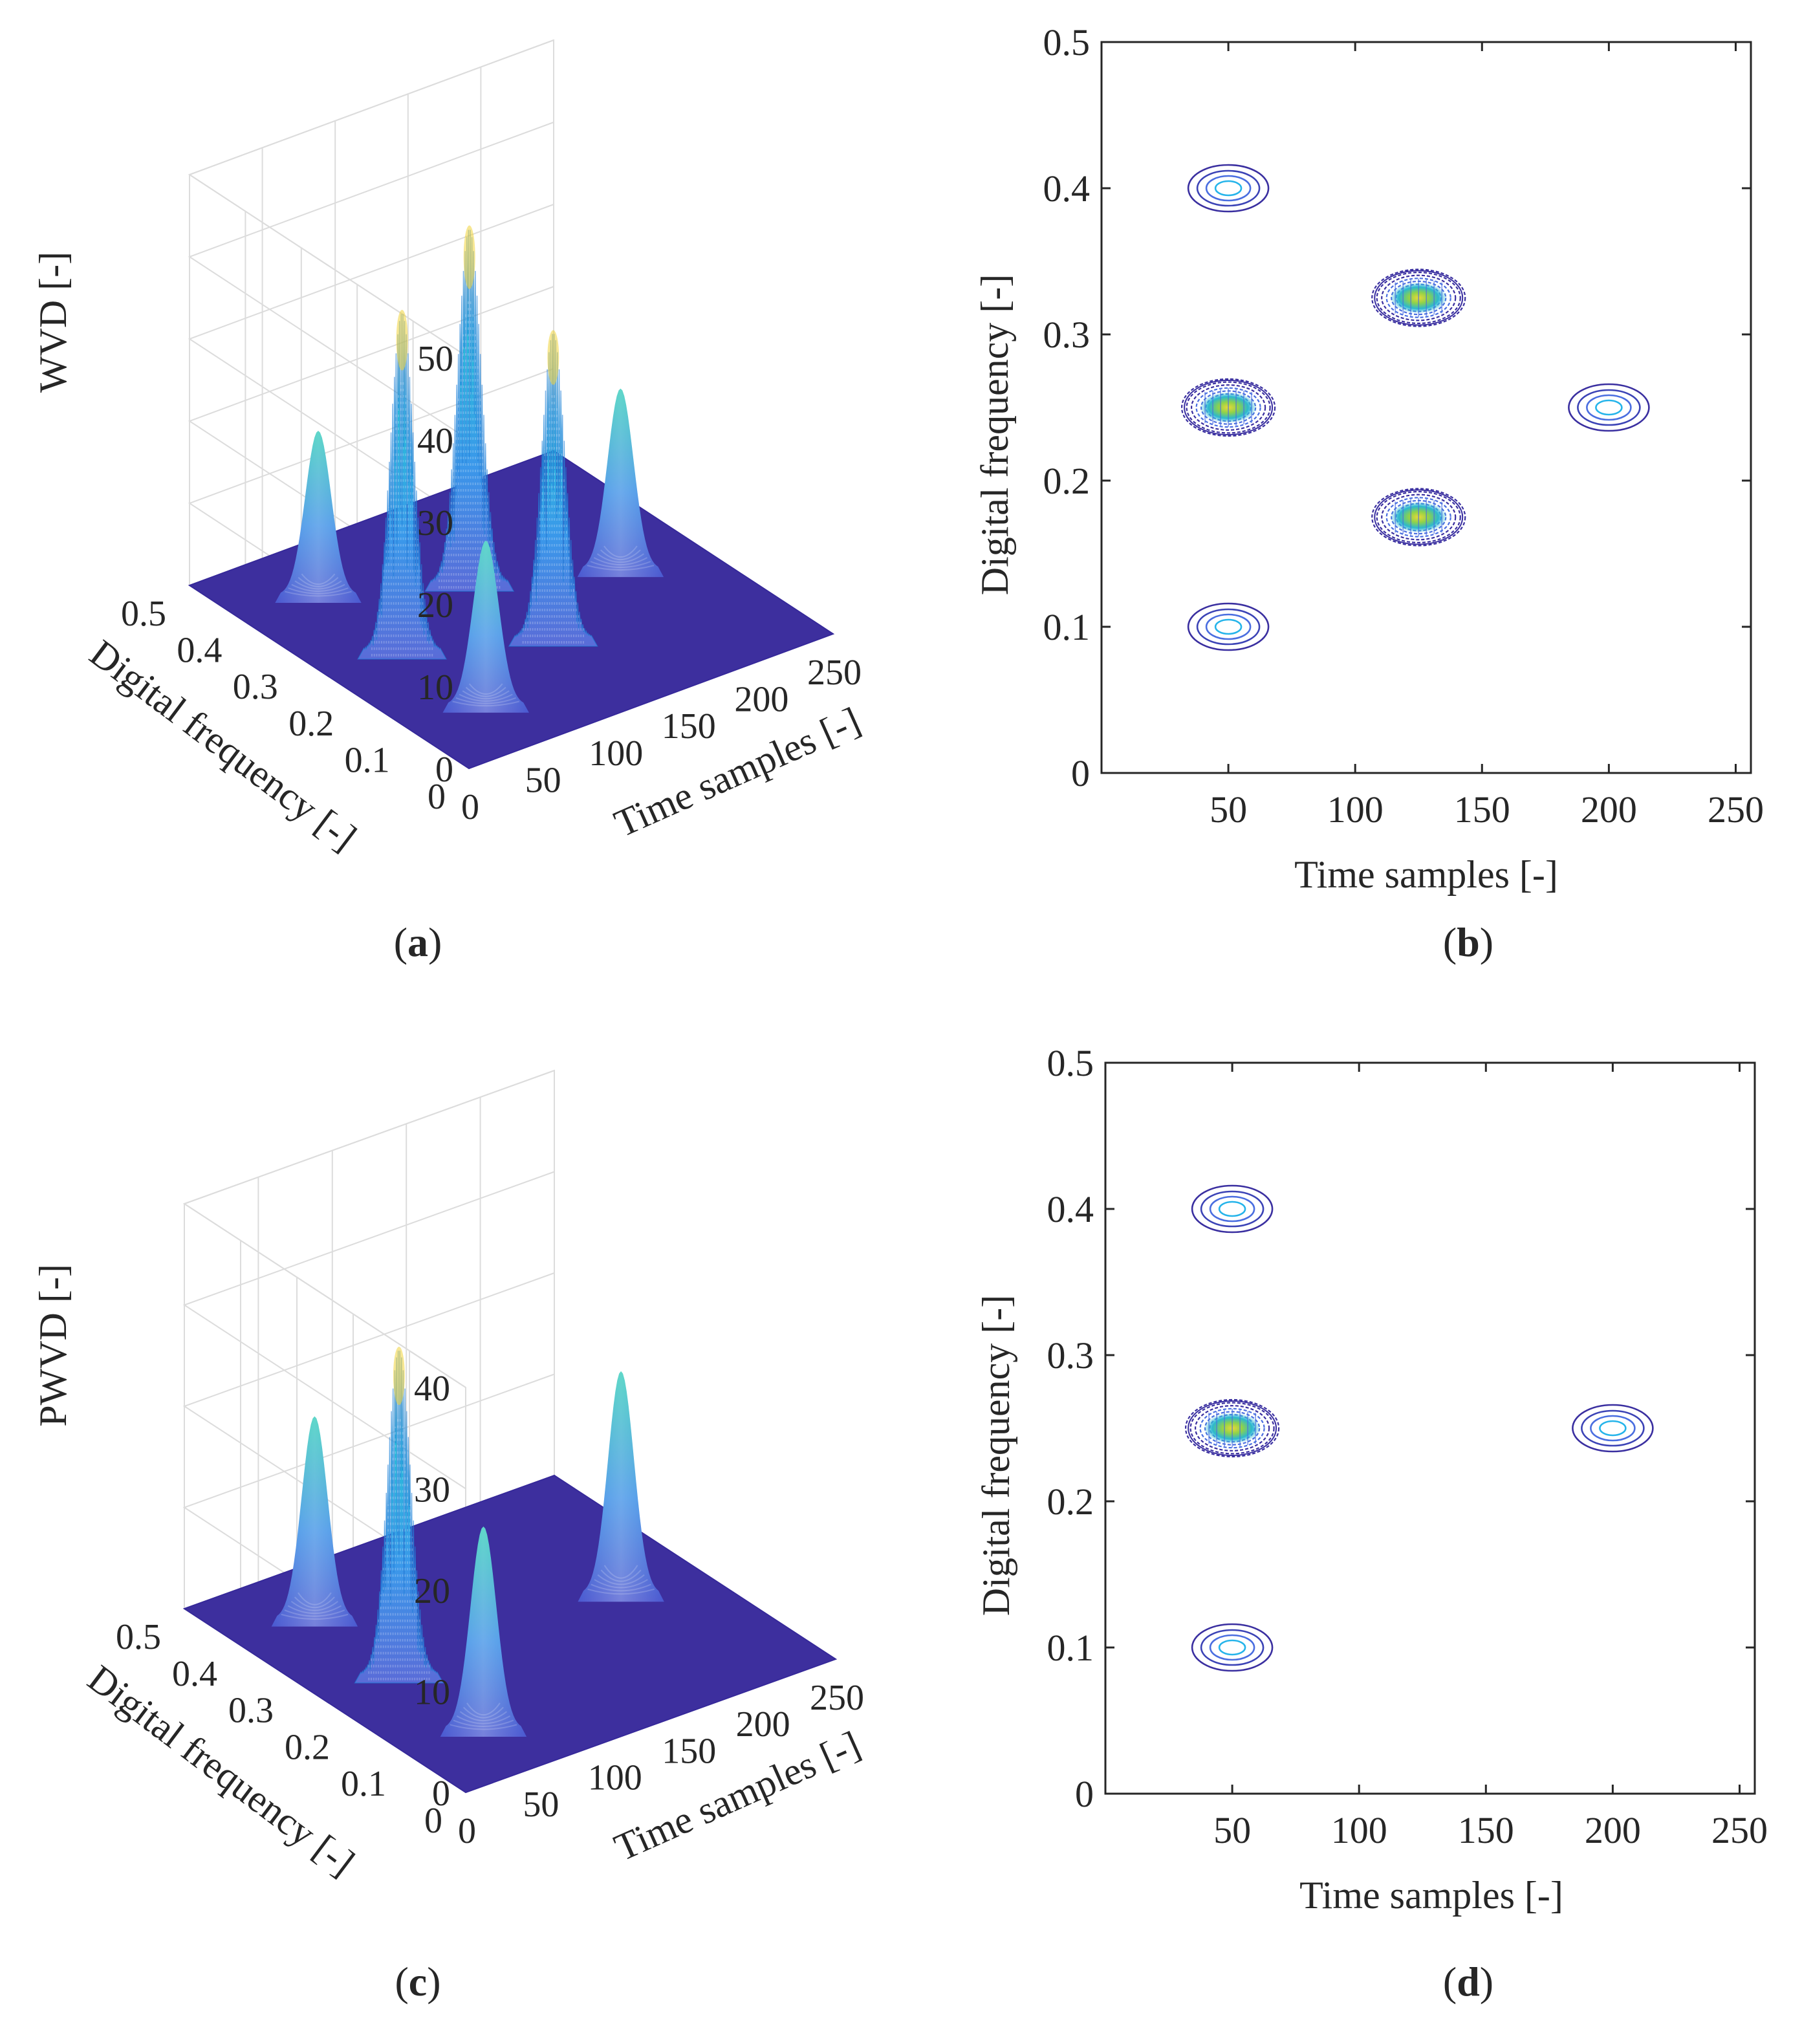  Describe the element at coordinates (994, 434) in the screenshot. I see `panel-b-ylabel: Digital frequency [-]` at that location.